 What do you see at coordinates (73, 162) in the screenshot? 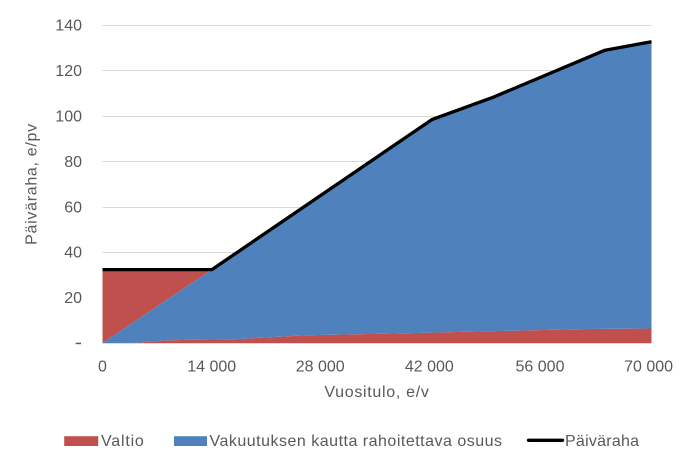
I see `svg-text: 80` at bounding box center [73, 162].